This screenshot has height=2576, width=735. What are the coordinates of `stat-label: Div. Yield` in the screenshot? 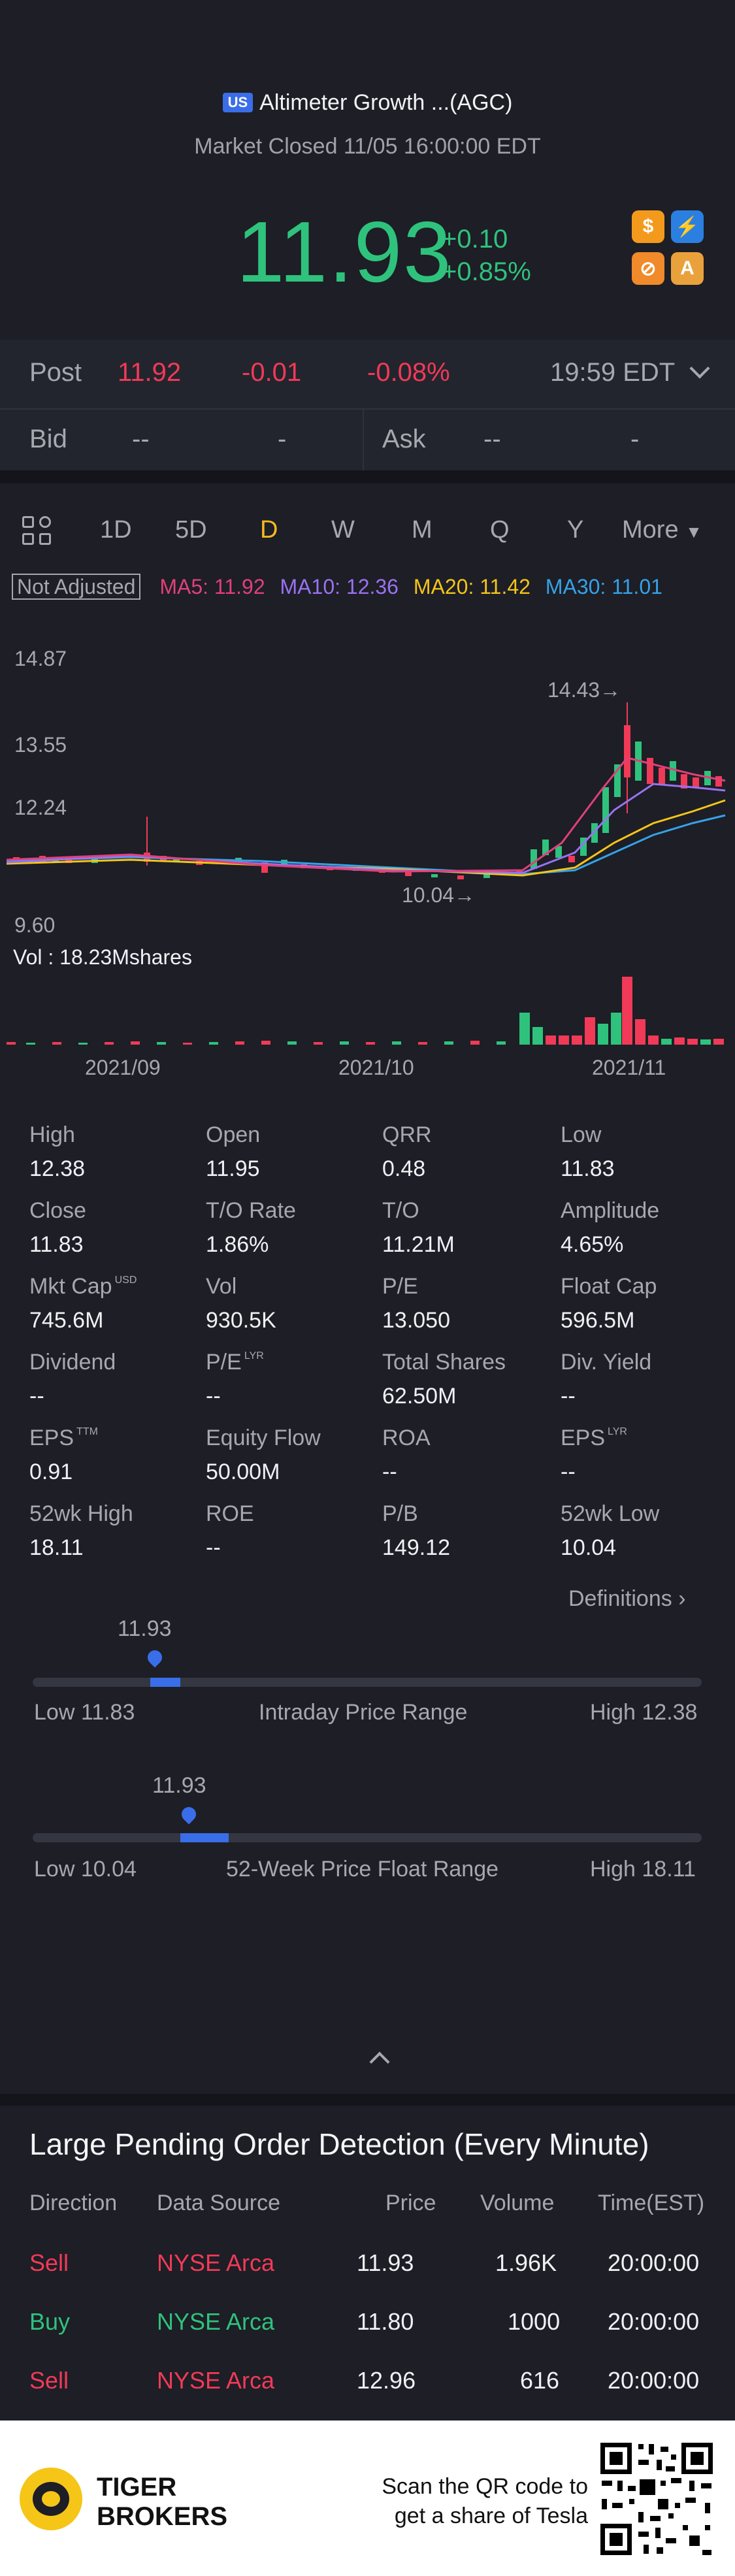 It's located at (606, 1362).